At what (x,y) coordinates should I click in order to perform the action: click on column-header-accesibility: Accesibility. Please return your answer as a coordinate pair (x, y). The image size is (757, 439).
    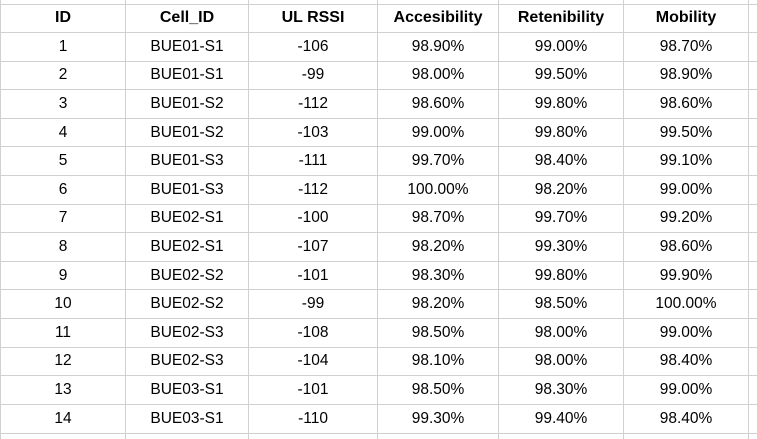
    Looking at the image, I should click on (438, 19).